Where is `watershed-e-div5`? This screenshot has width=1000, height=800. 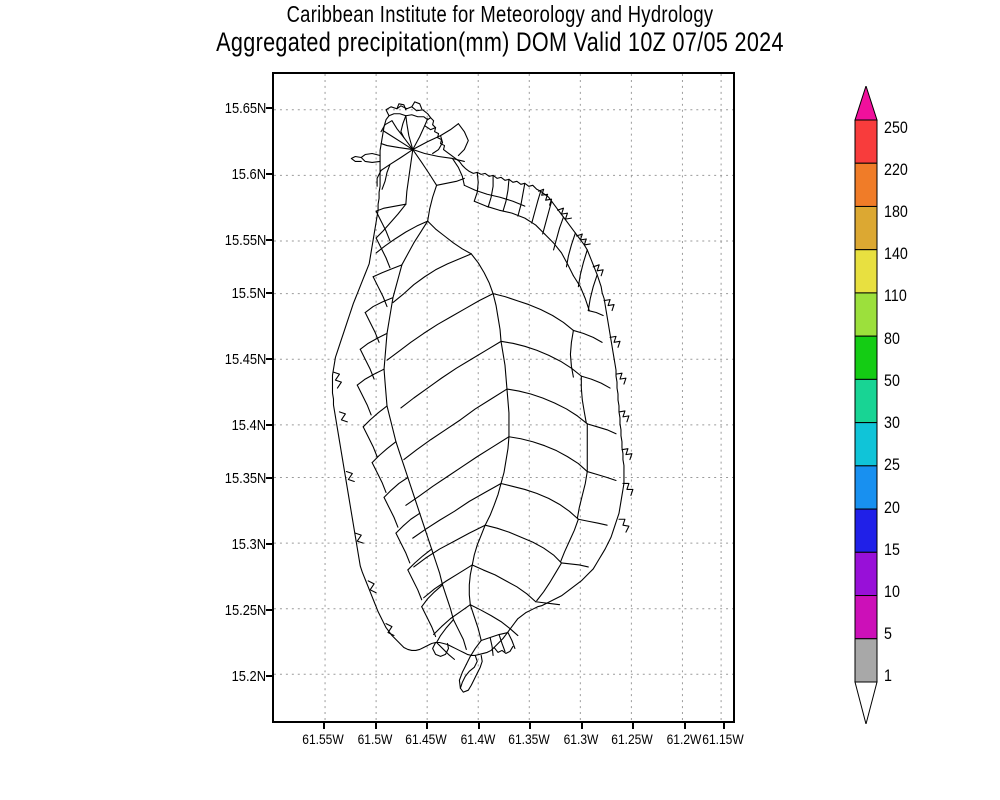
watershed-e-div5 is located at coordinates (569, 540).